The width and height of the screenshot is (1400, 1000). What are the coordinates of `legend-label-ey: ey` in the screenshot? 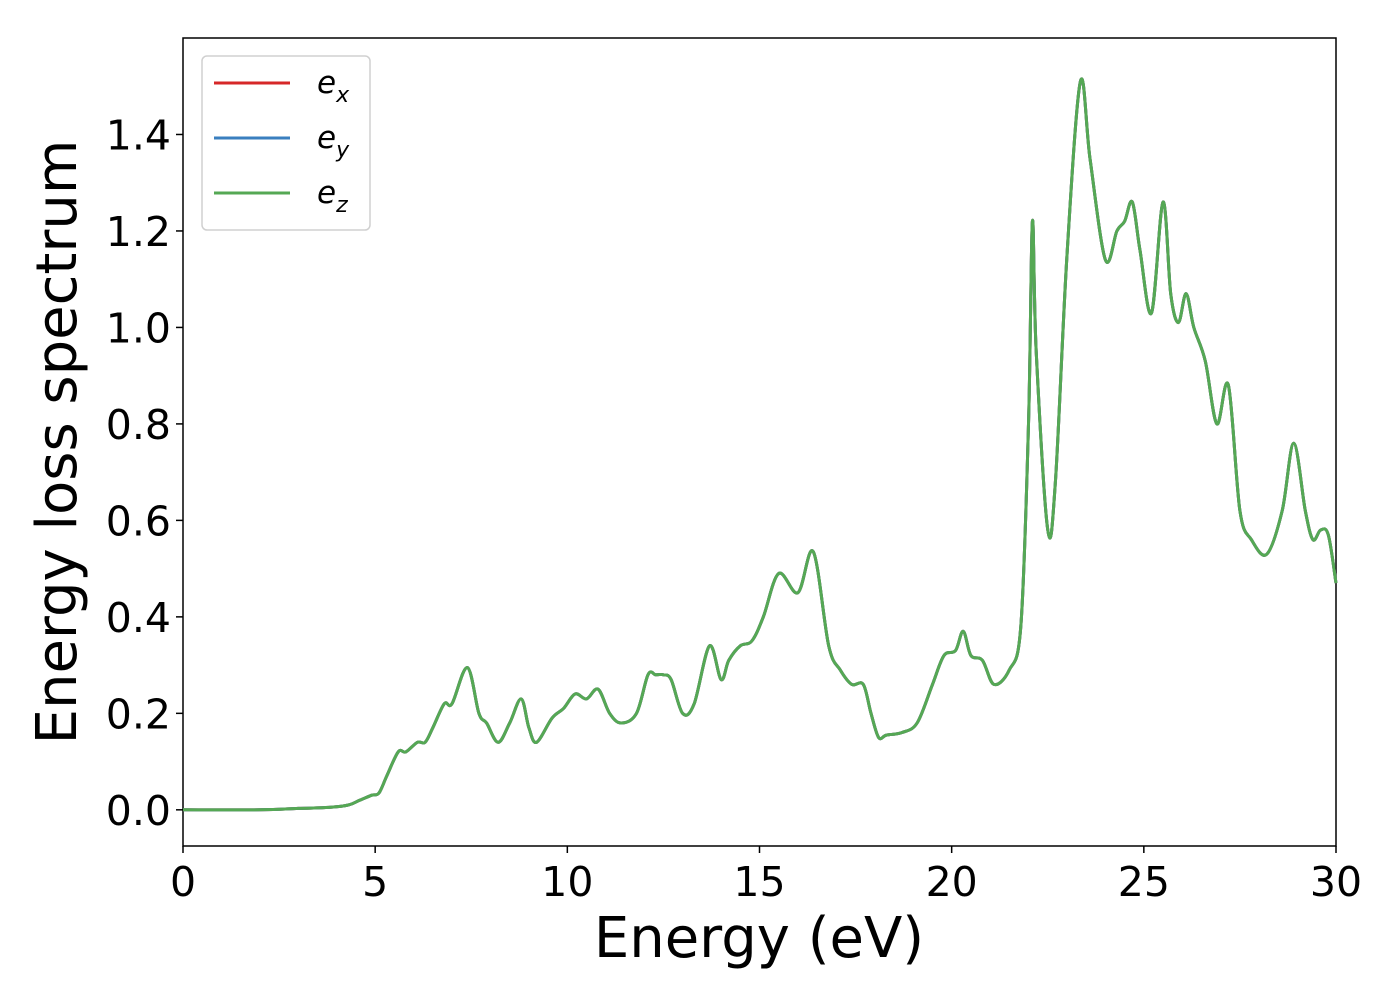 It's located at (333, 141).